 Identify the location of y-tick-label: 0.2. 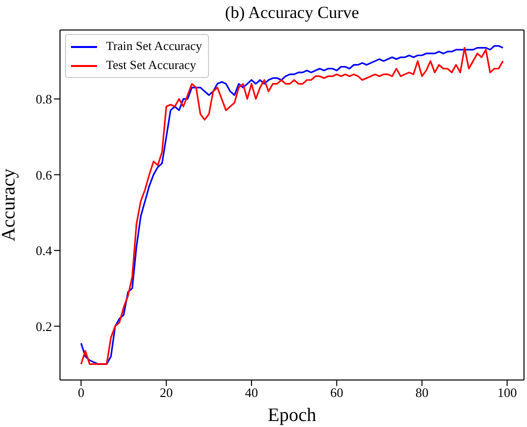
(44, 326).